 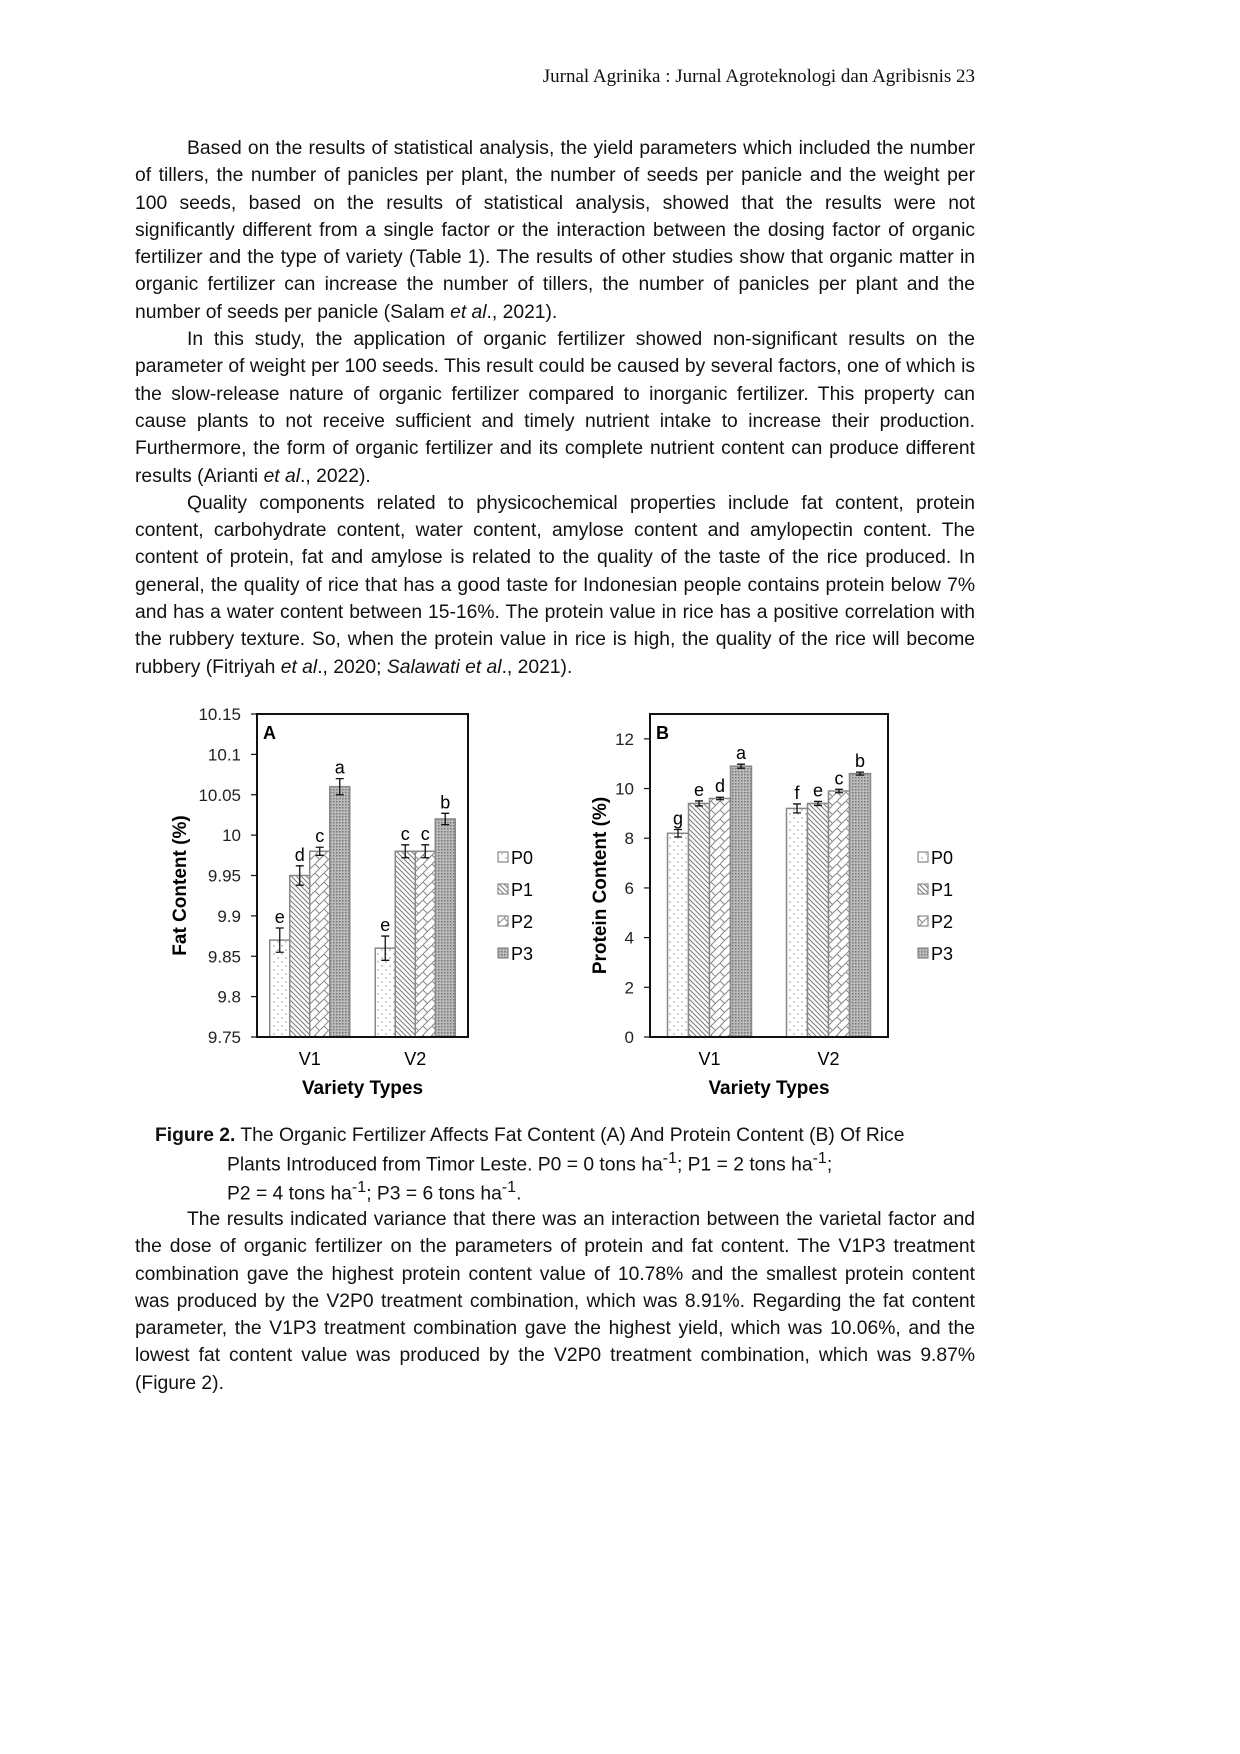 I want to click on plot-area, so click(x=769, y=875).